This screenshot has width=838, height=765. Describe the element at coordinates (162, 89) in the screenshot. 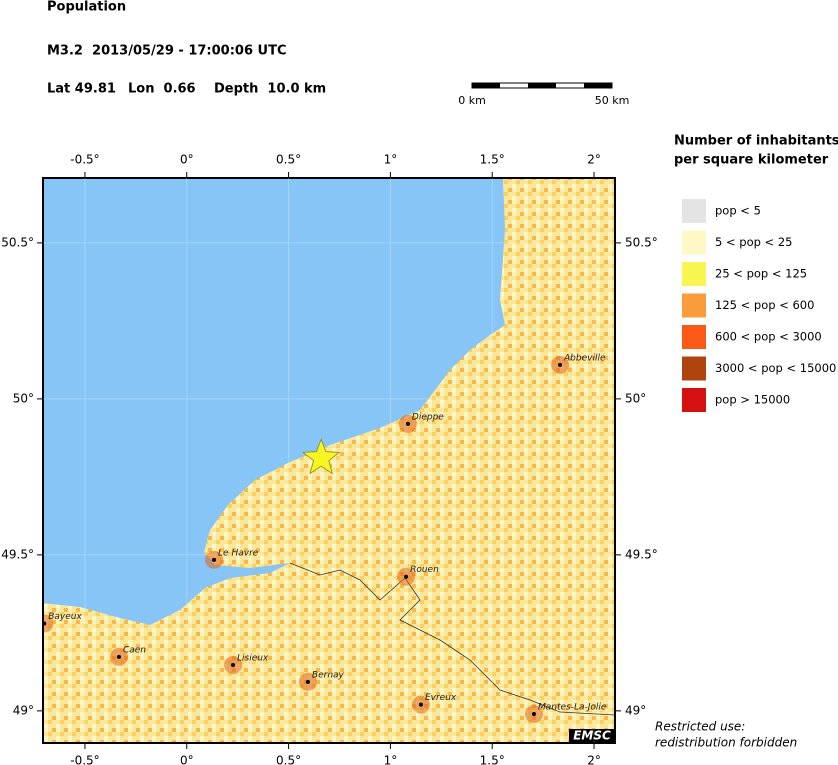

I see `lon-info: Lon 0.66` at that location.